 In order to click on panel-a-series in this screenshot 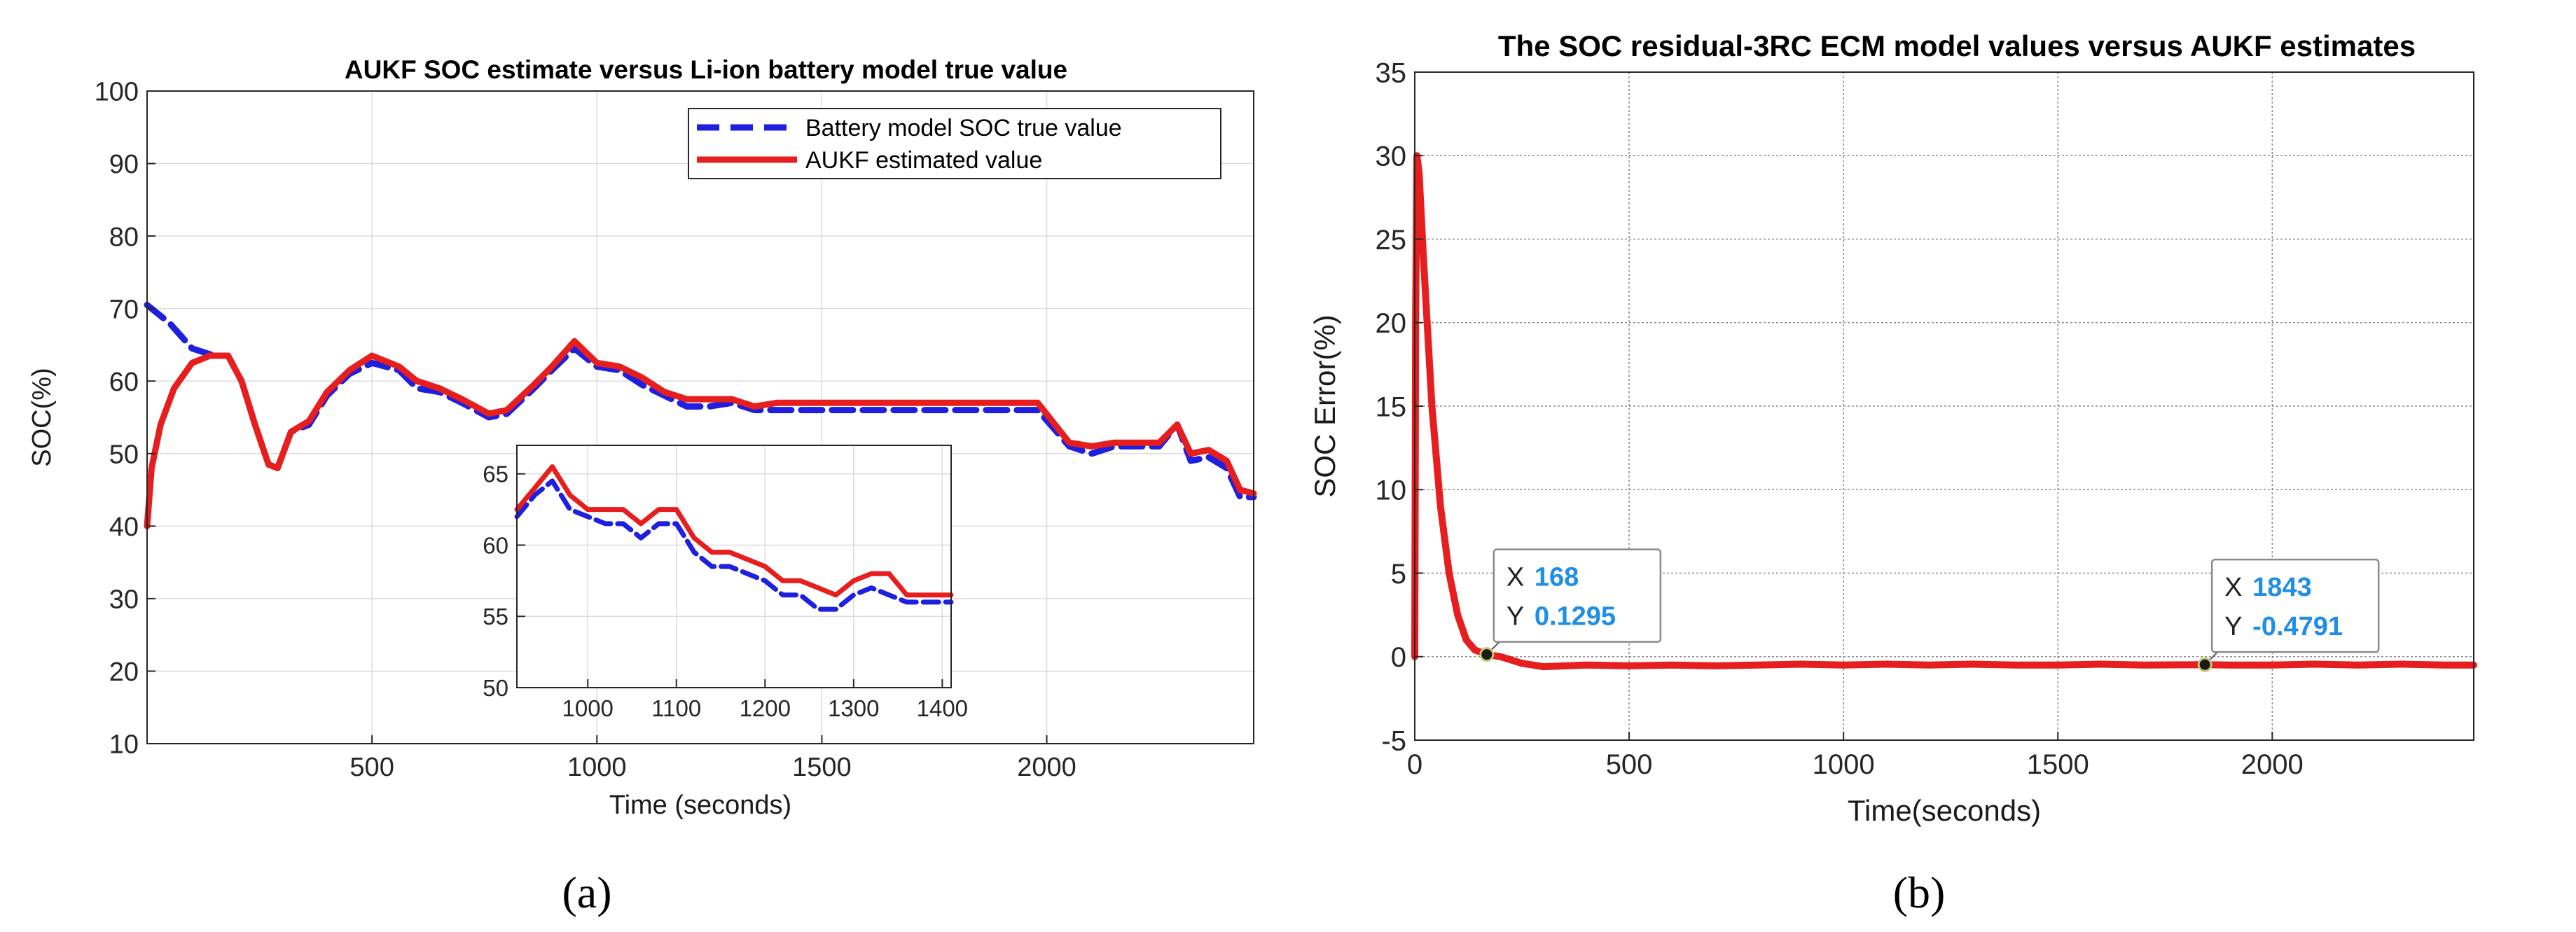, I will do `click(701, 415)`.